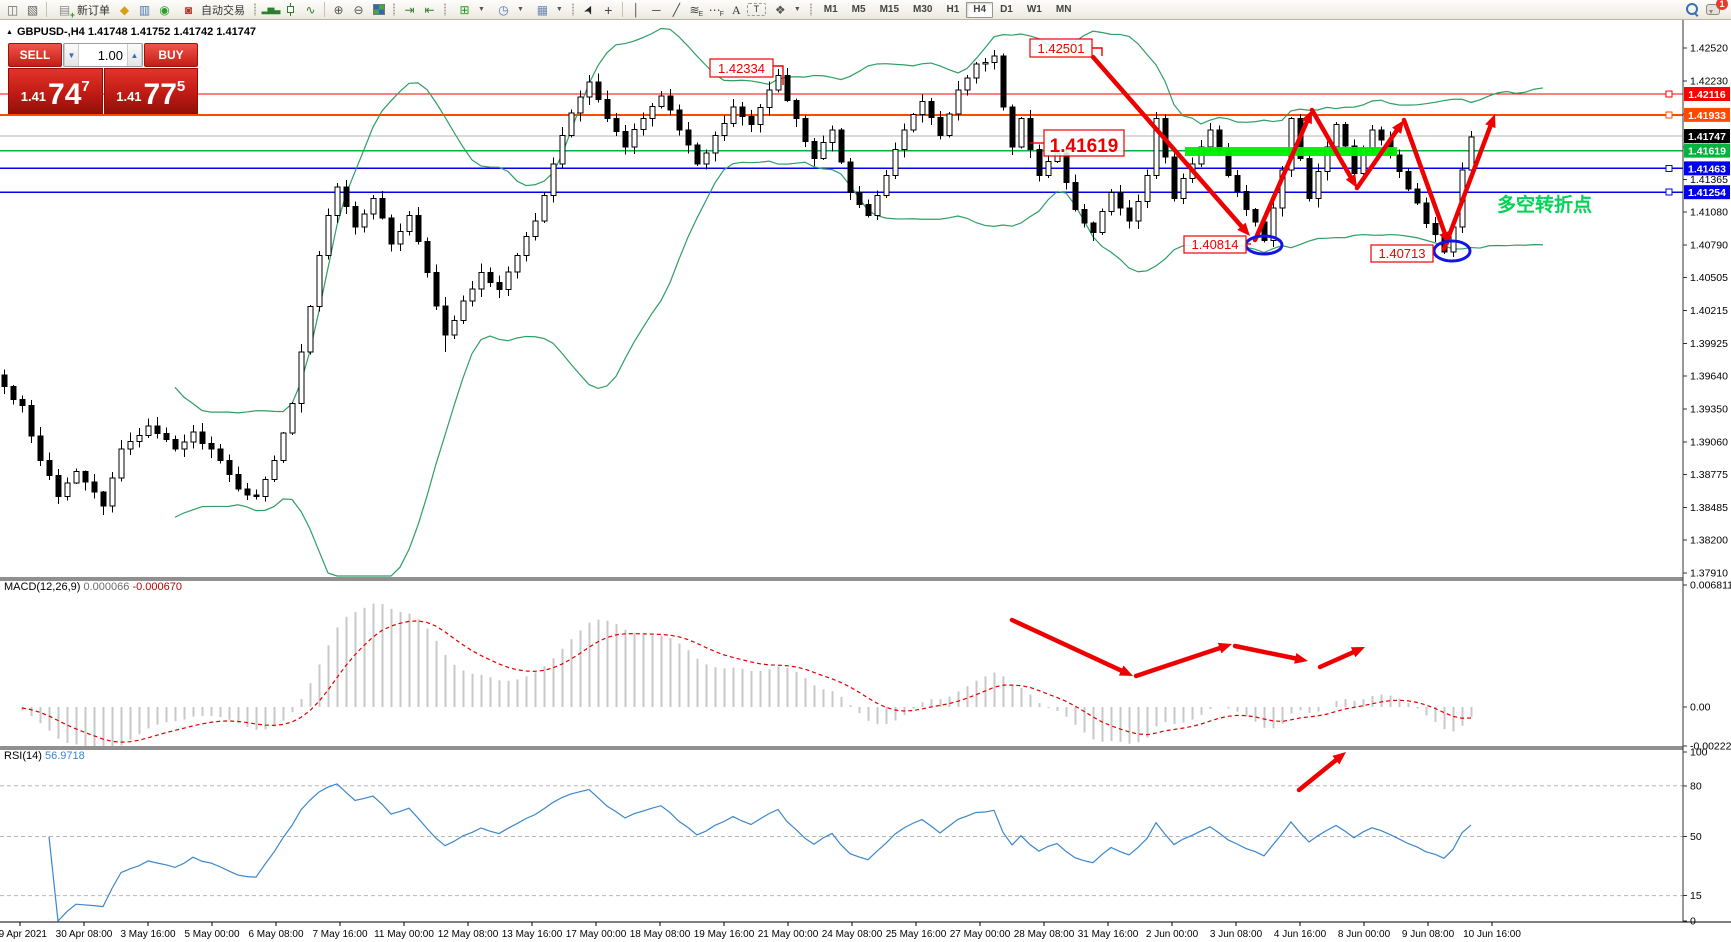  What do you see at coordinates (468, 934) in the screenshot?
I see `time-axis-label: 12 May 08:00` at bounding box center [468, 934].